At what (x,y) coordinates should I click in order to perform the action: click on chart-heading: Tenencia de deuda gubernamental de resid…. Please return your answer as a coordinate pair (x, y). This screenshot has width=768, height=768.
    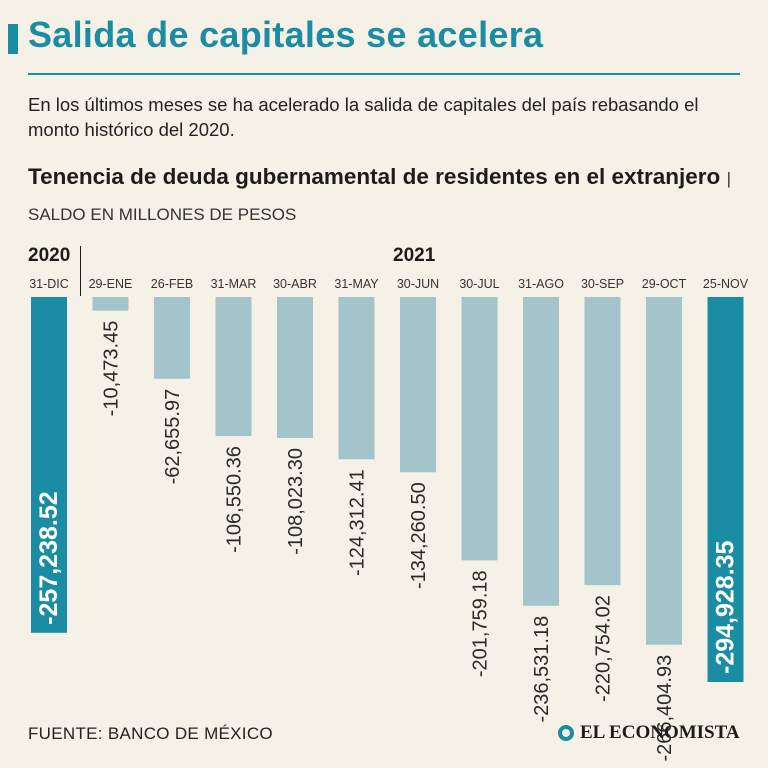
    Looking at the image, I should click on (388, 196).